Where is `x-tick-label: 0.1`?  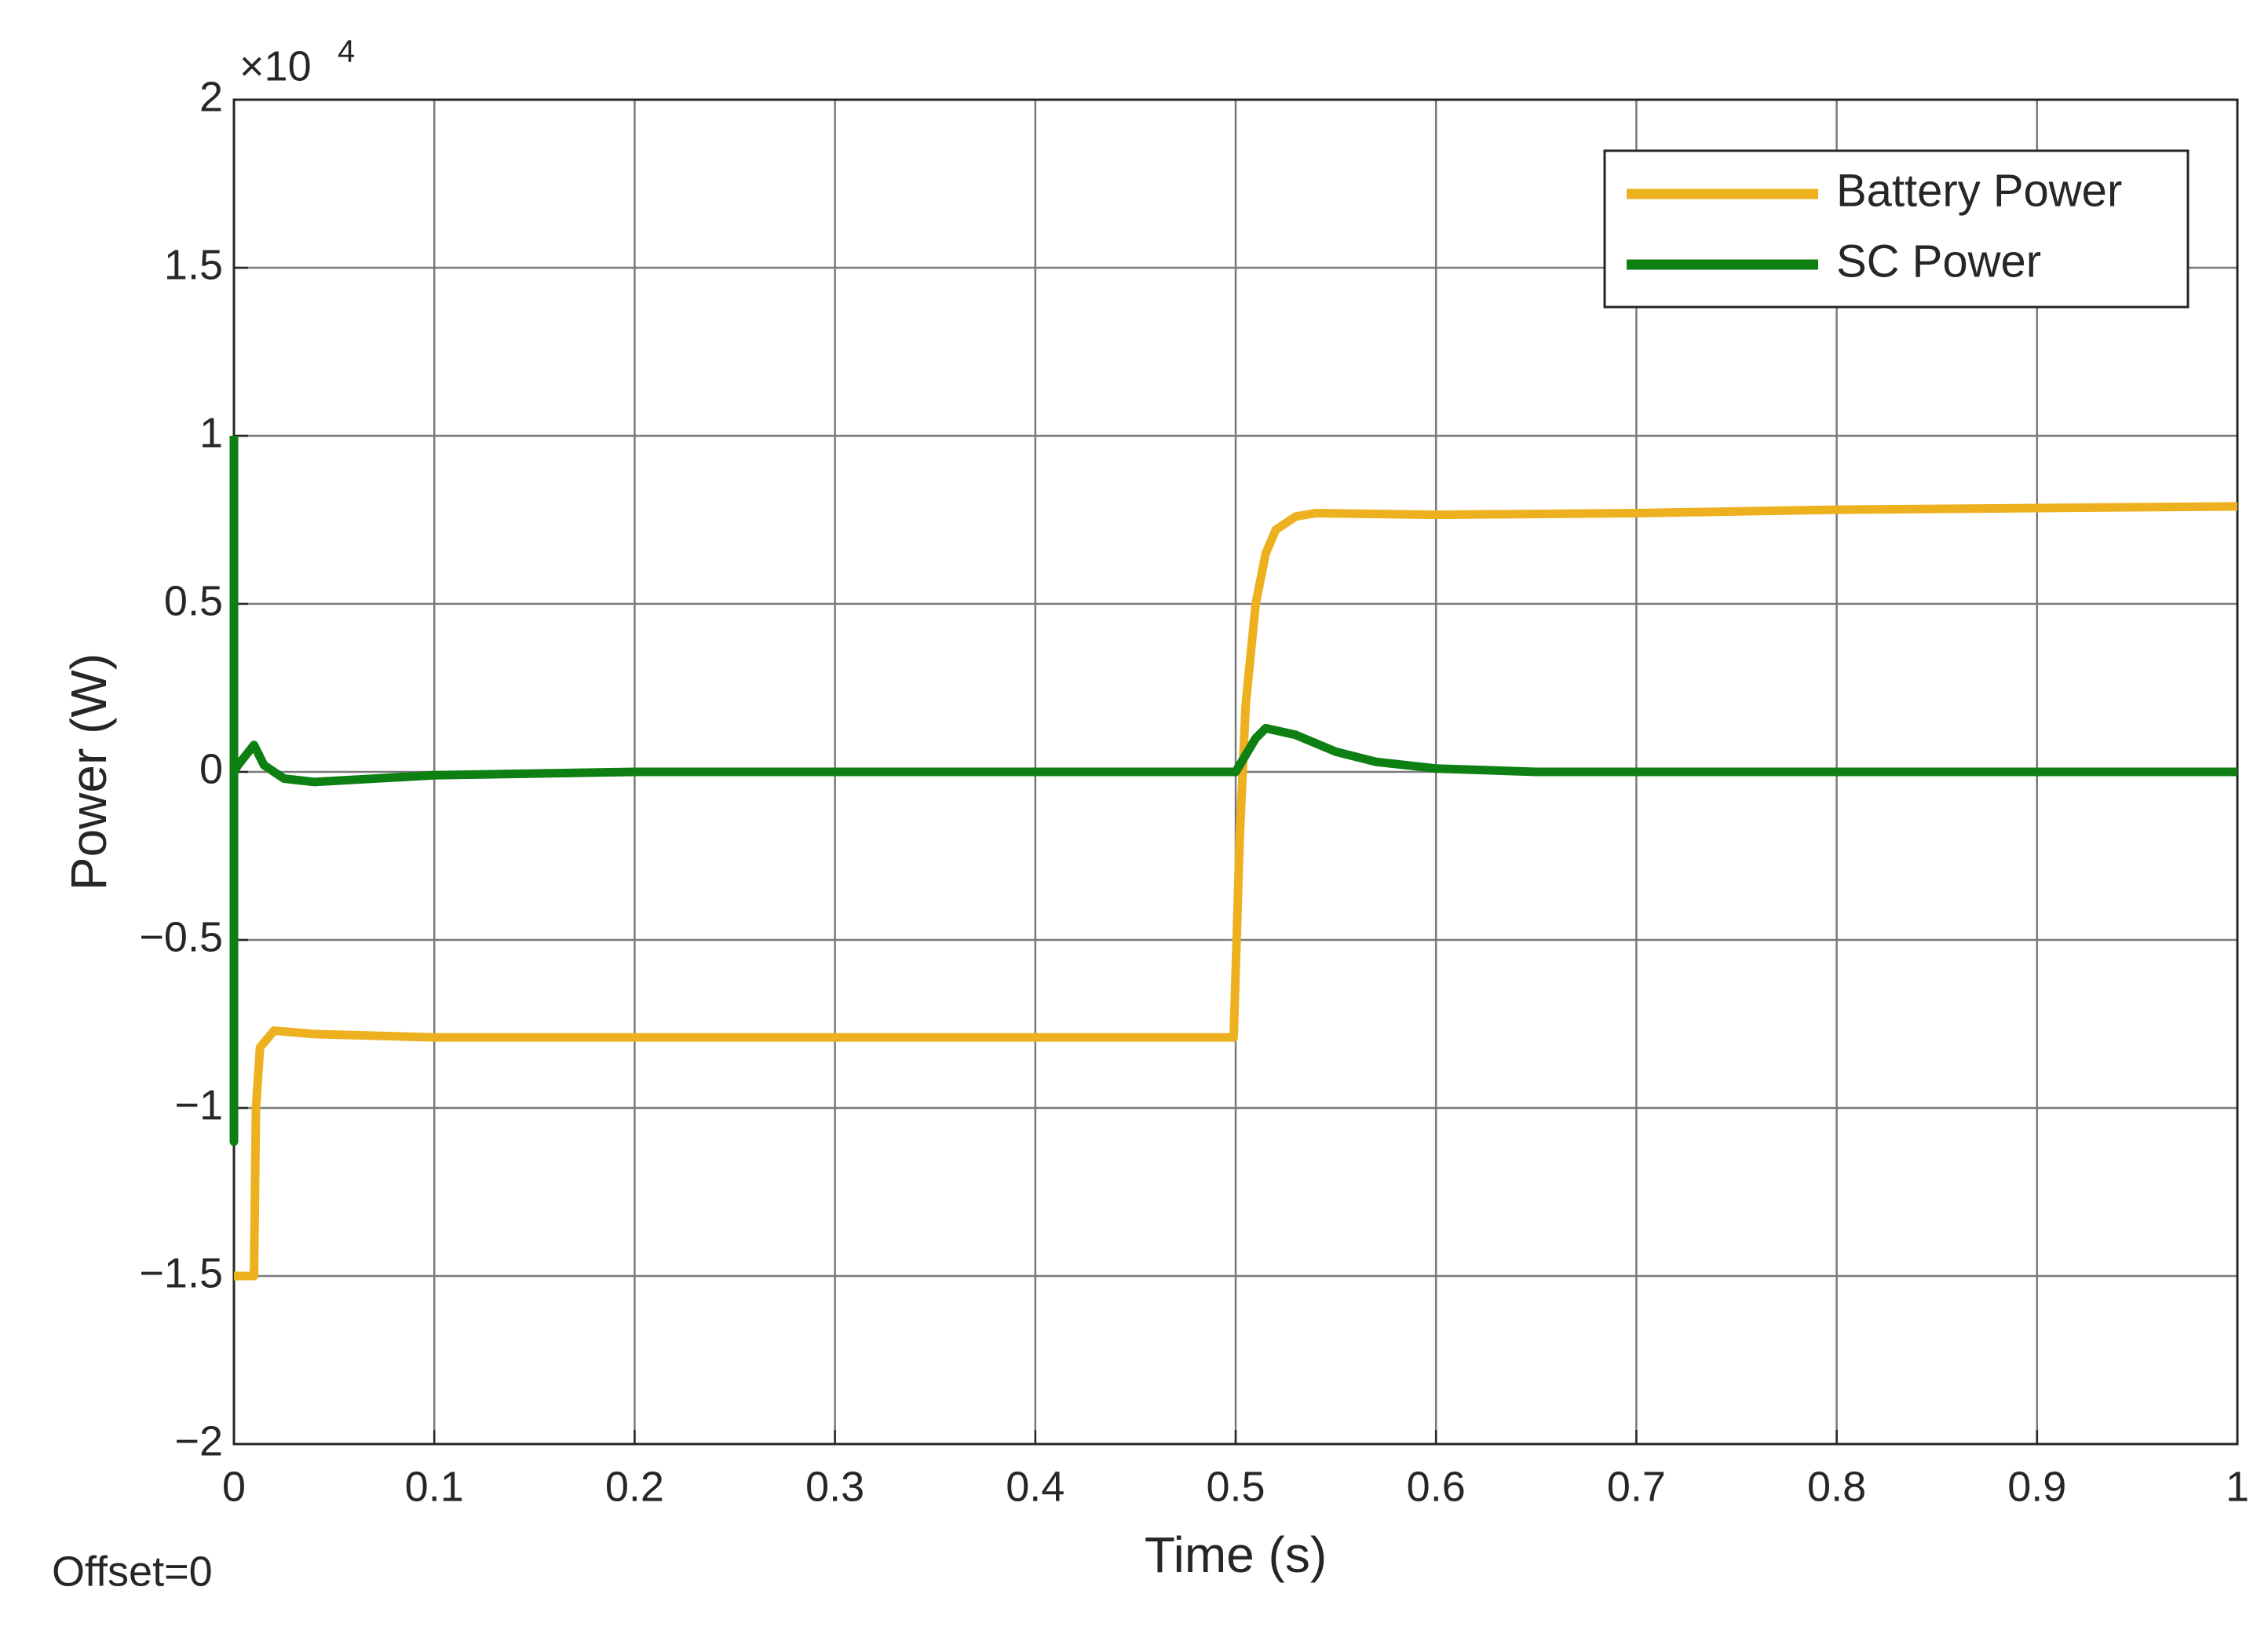 x-tick-label: 0.1 is located at coordinates (434, 1486).